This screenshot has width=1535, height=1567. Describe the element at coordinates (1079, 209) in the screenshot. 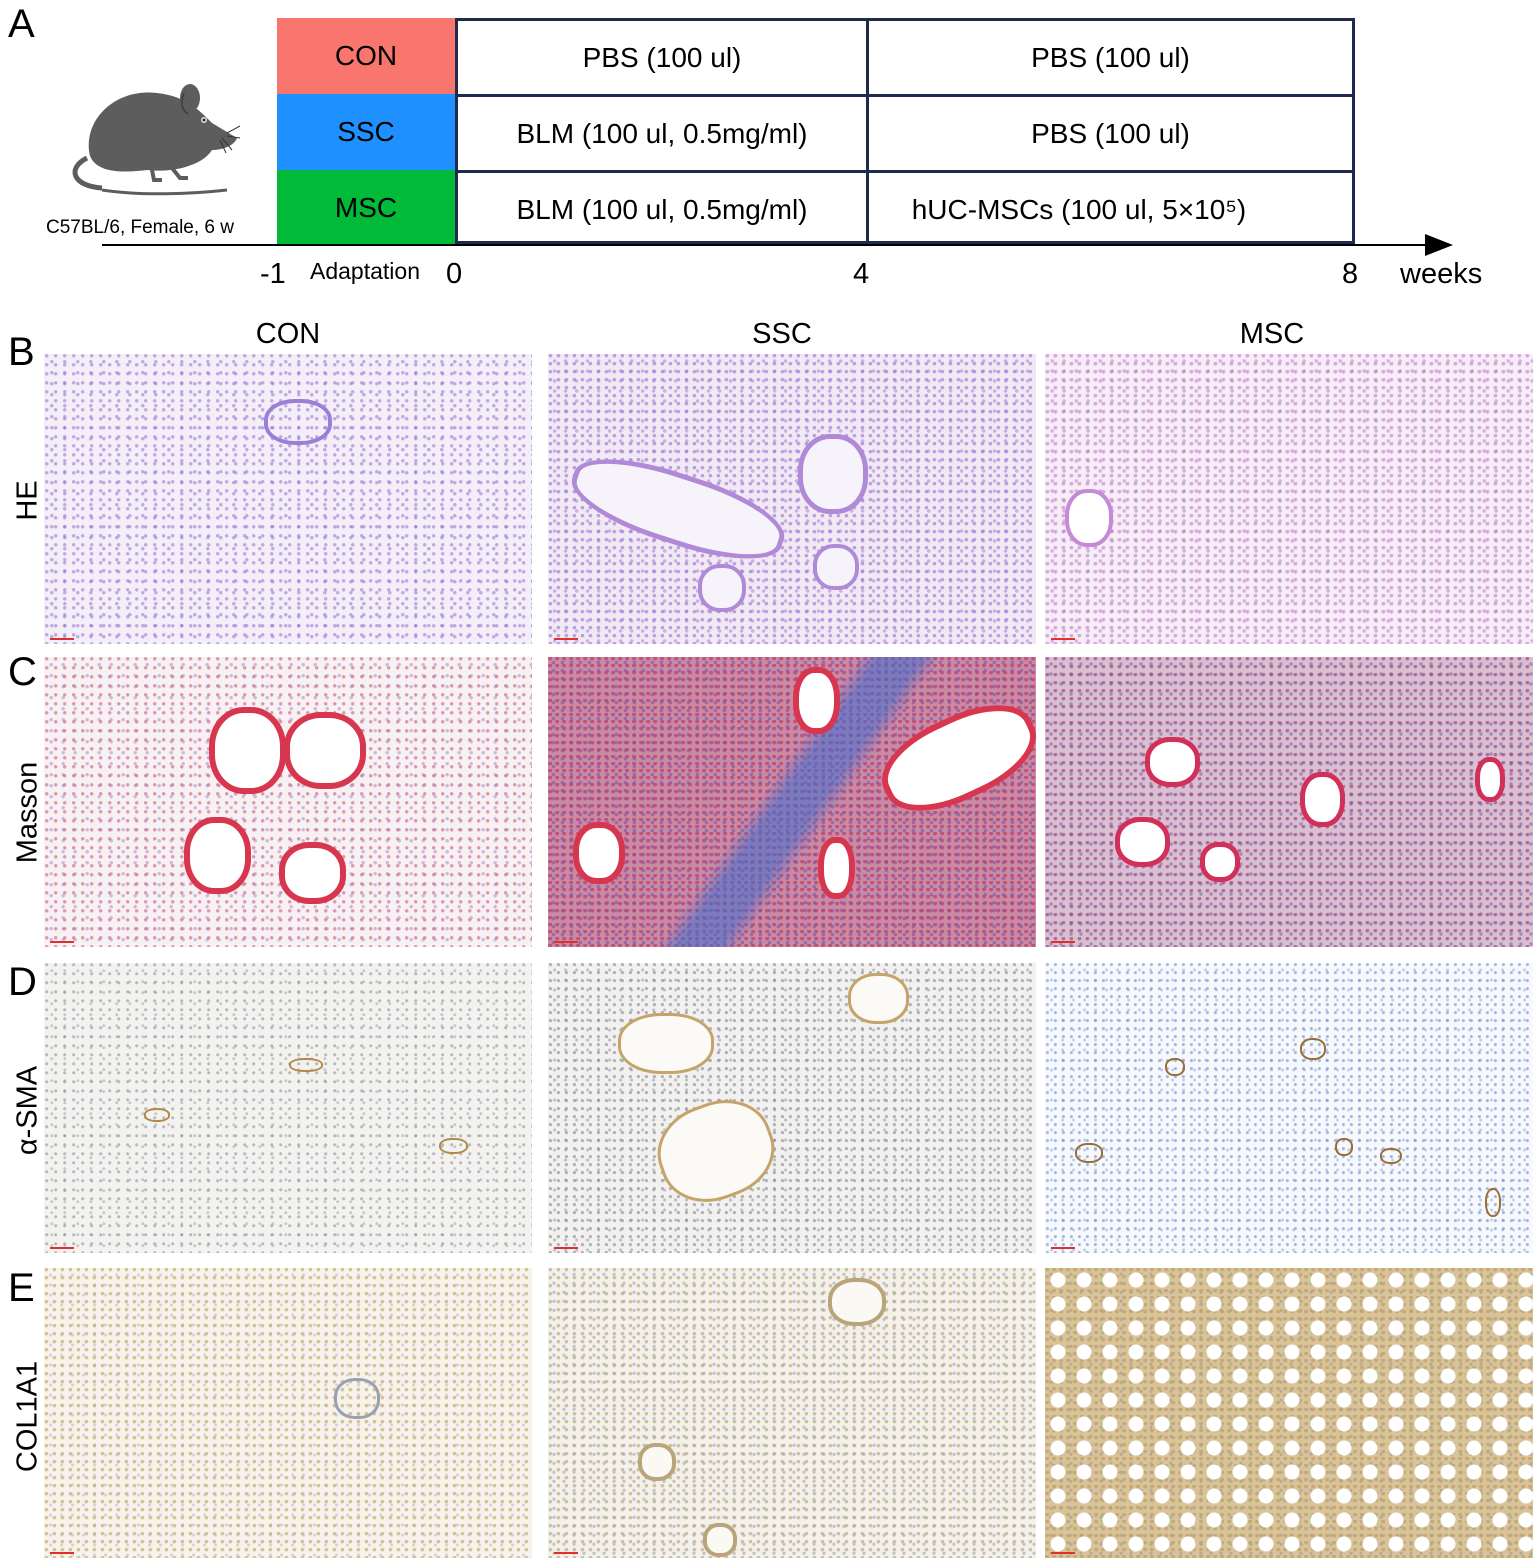

I see `treatment-cell: hUC-MSCs (100 ul, 5×10⁵)` at that location.